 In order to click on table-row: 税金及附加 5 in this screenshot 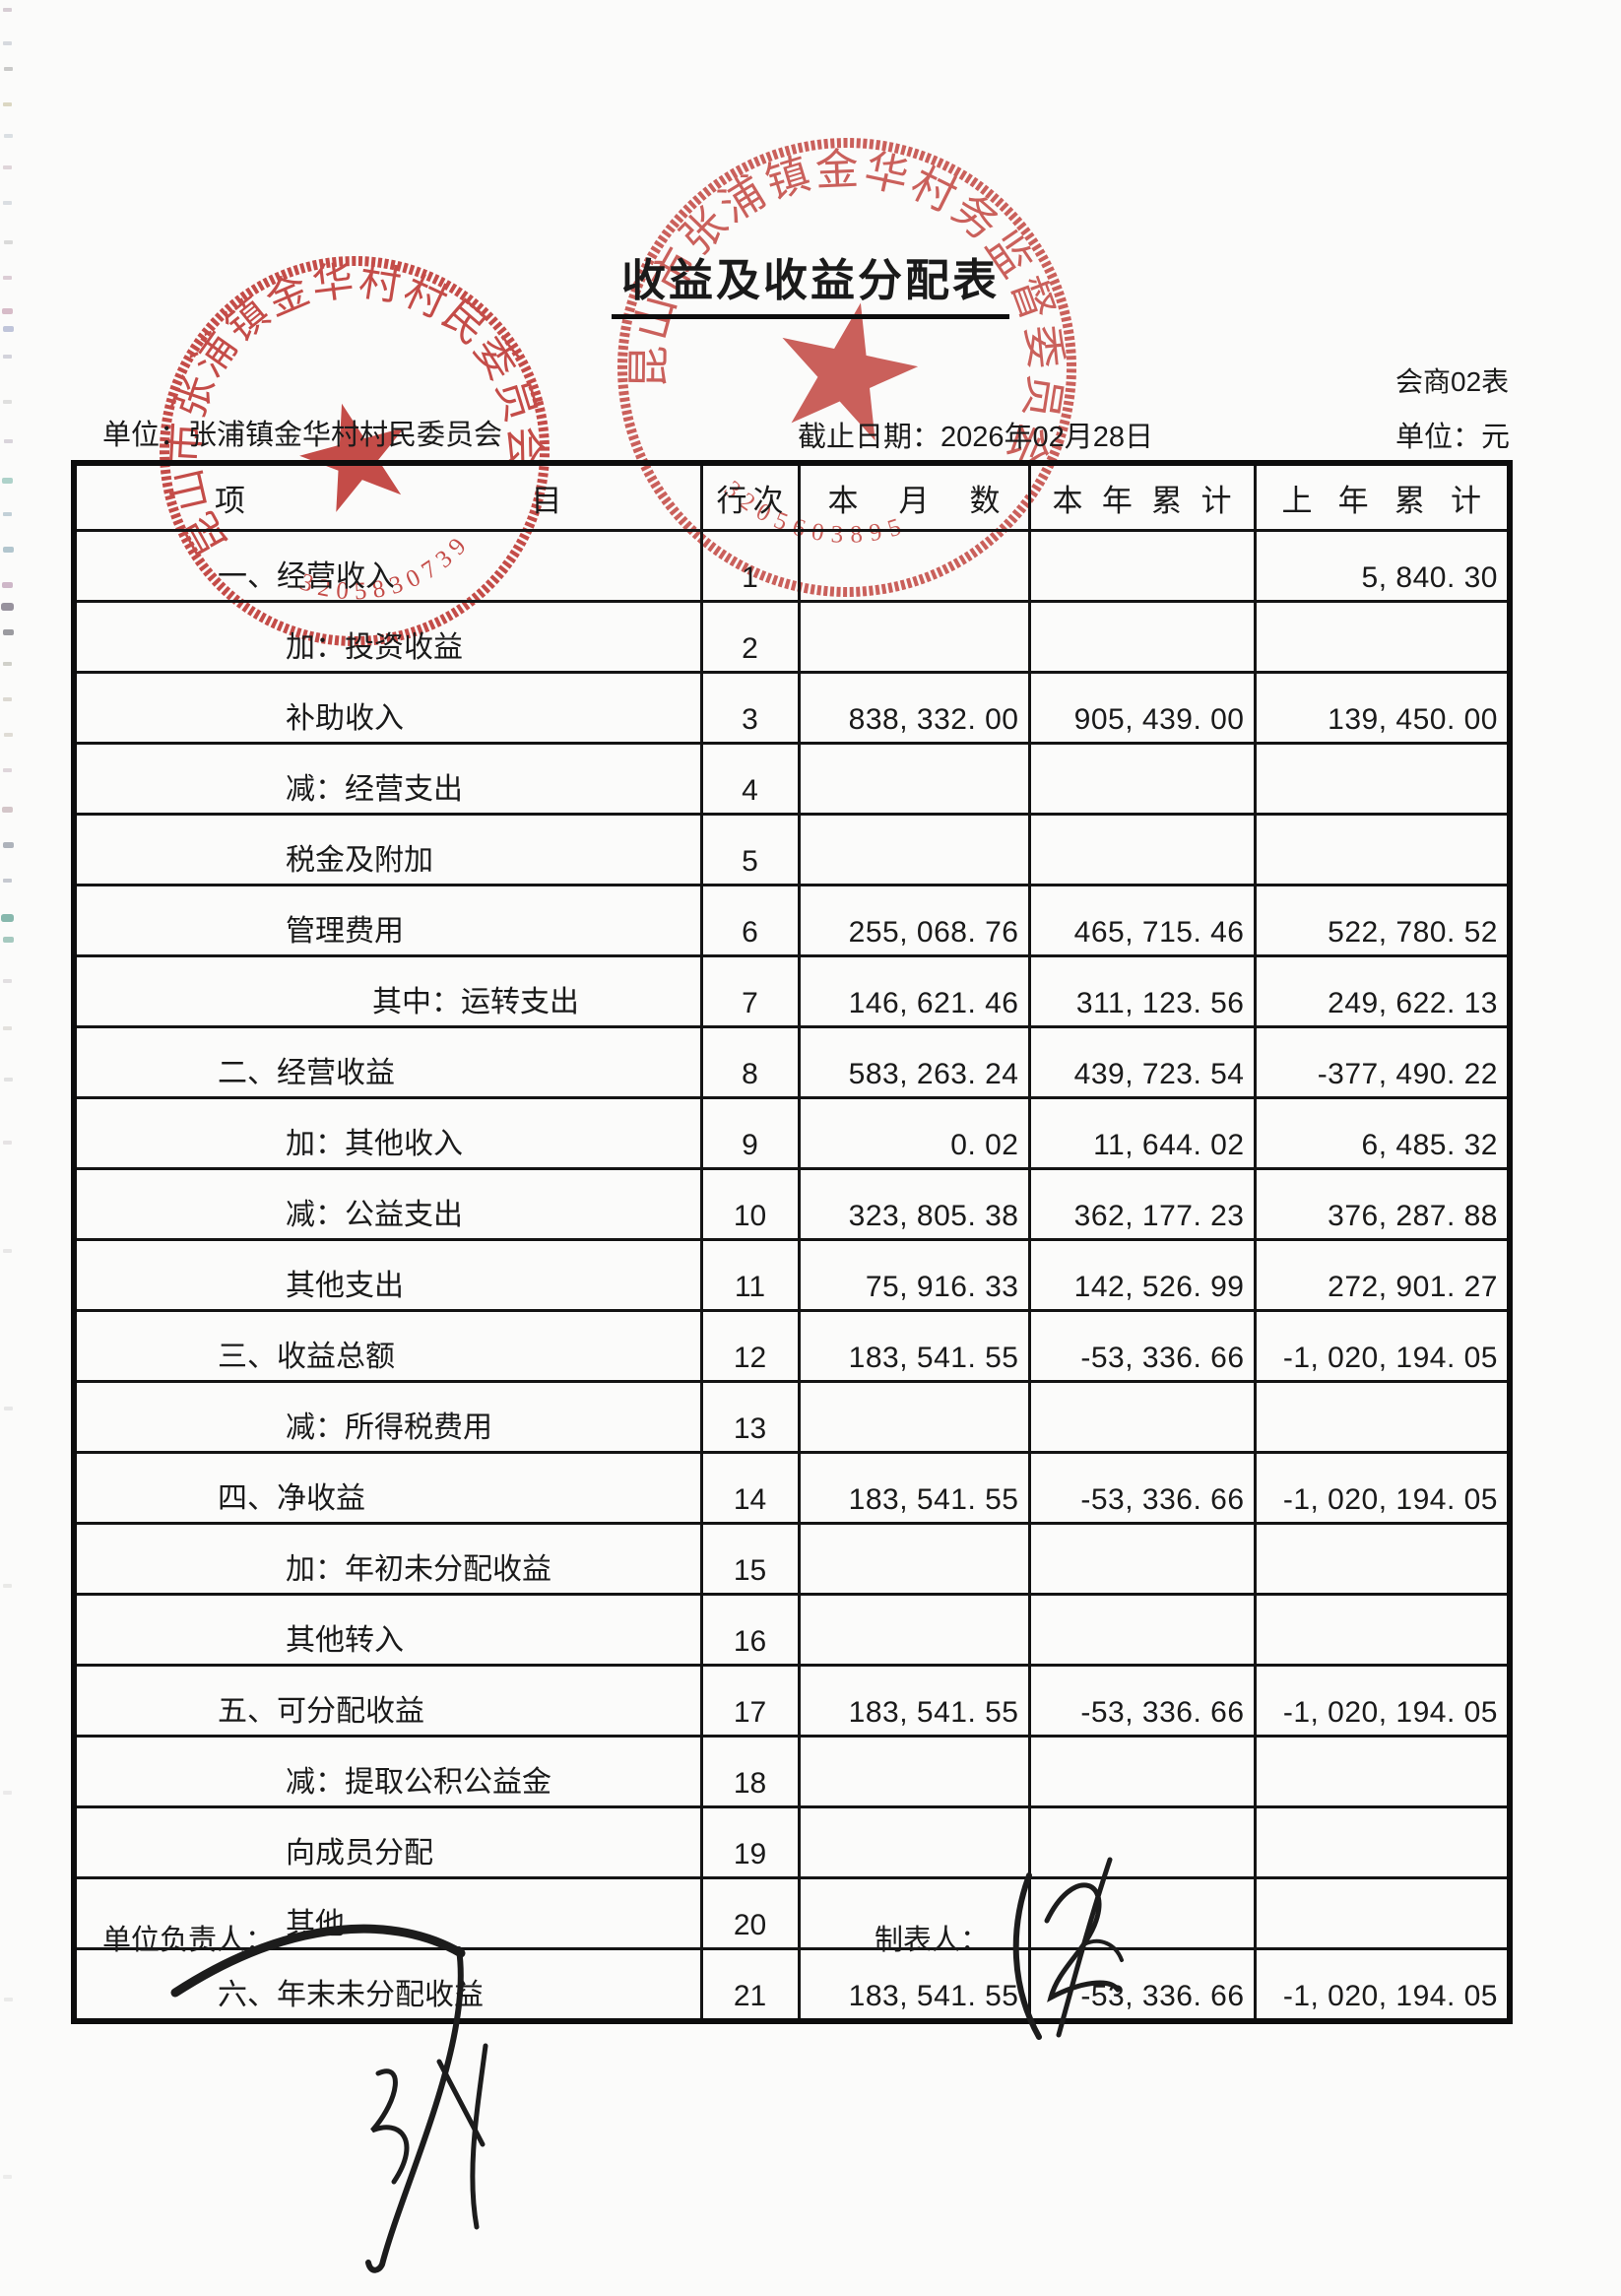, I will do `click(792, 849)`.